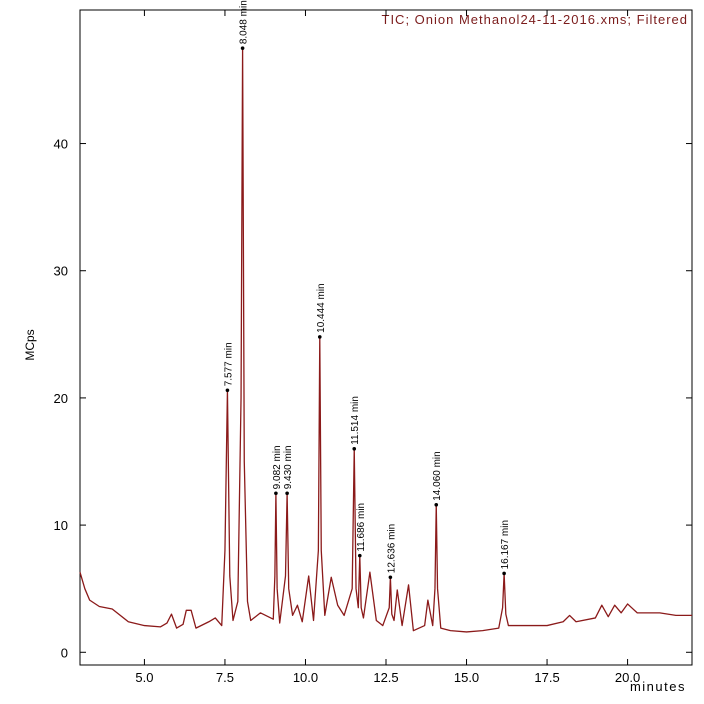 This screenshot has width=704, height=704. Describe the element at coordinates (61, 144) in the screenshot. I see `y-tick-label: 40` at that location.